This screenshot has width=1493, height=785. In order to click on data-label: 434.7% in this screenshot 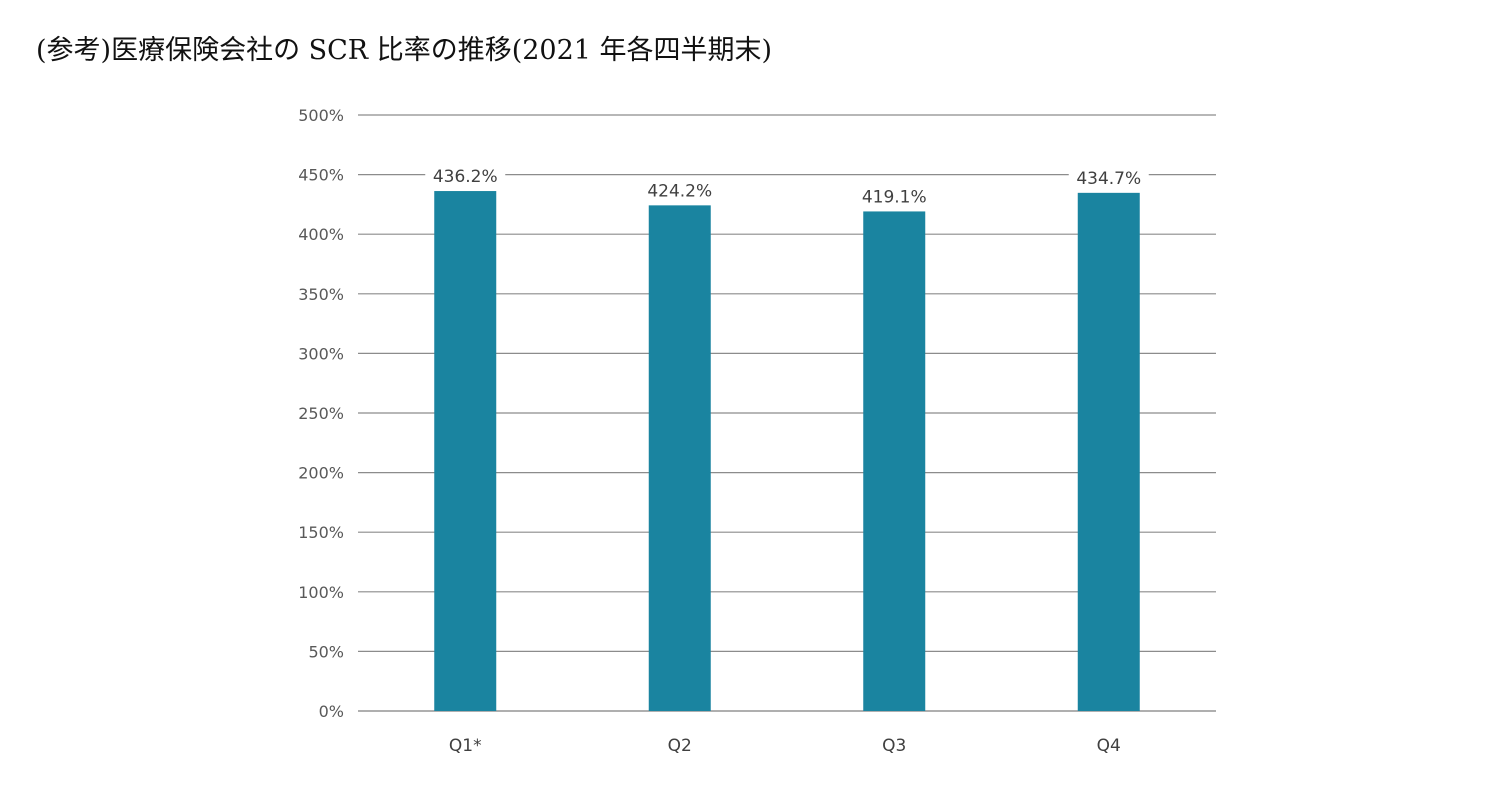, I will do `click(1108, 179)`.